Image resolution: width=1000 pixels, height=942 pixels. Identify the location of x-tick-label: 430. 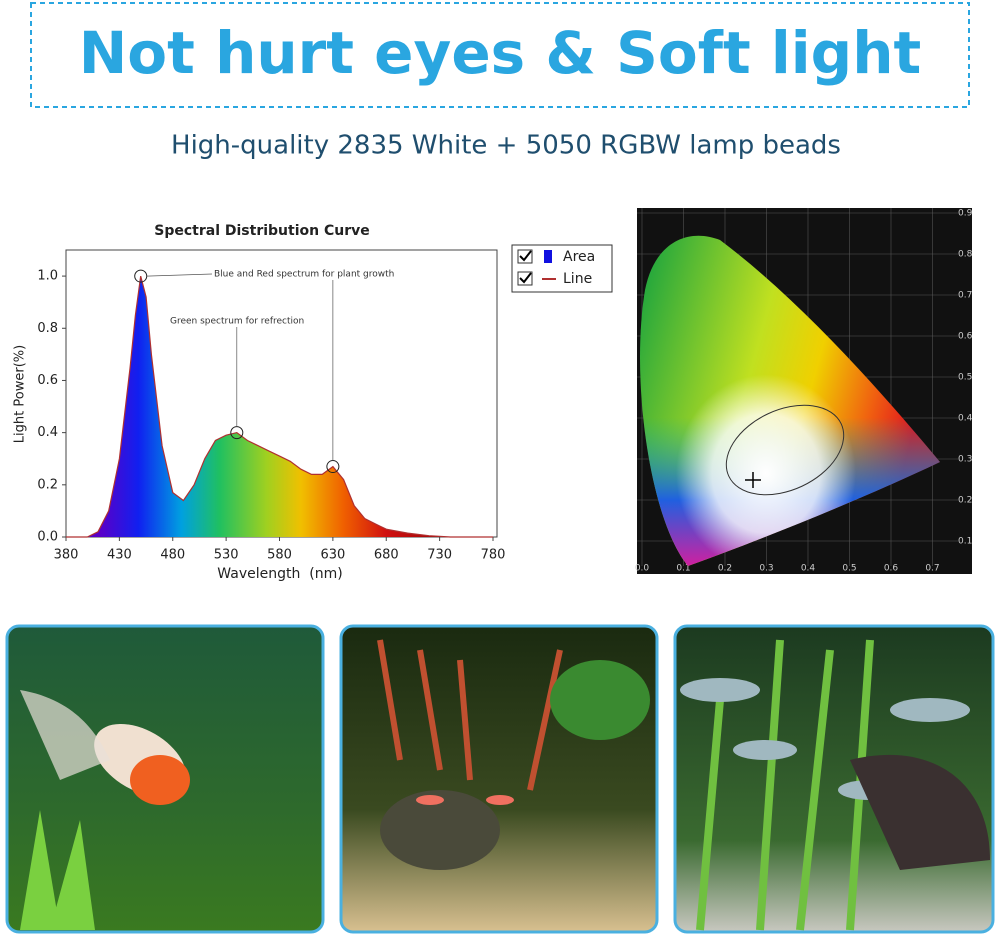
(119, 555).